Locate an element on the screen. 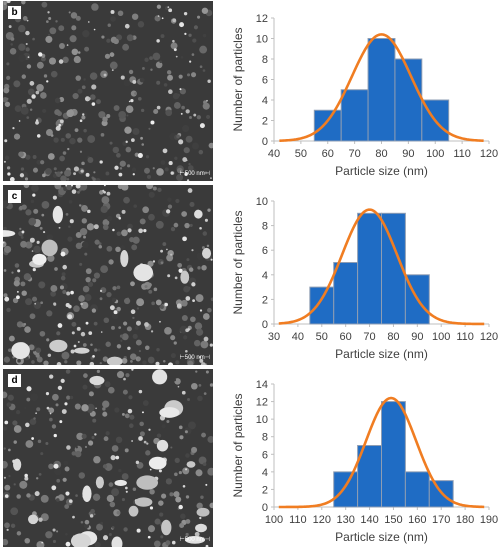  y-tick-label: 6 is located at coordinates (265, 81).